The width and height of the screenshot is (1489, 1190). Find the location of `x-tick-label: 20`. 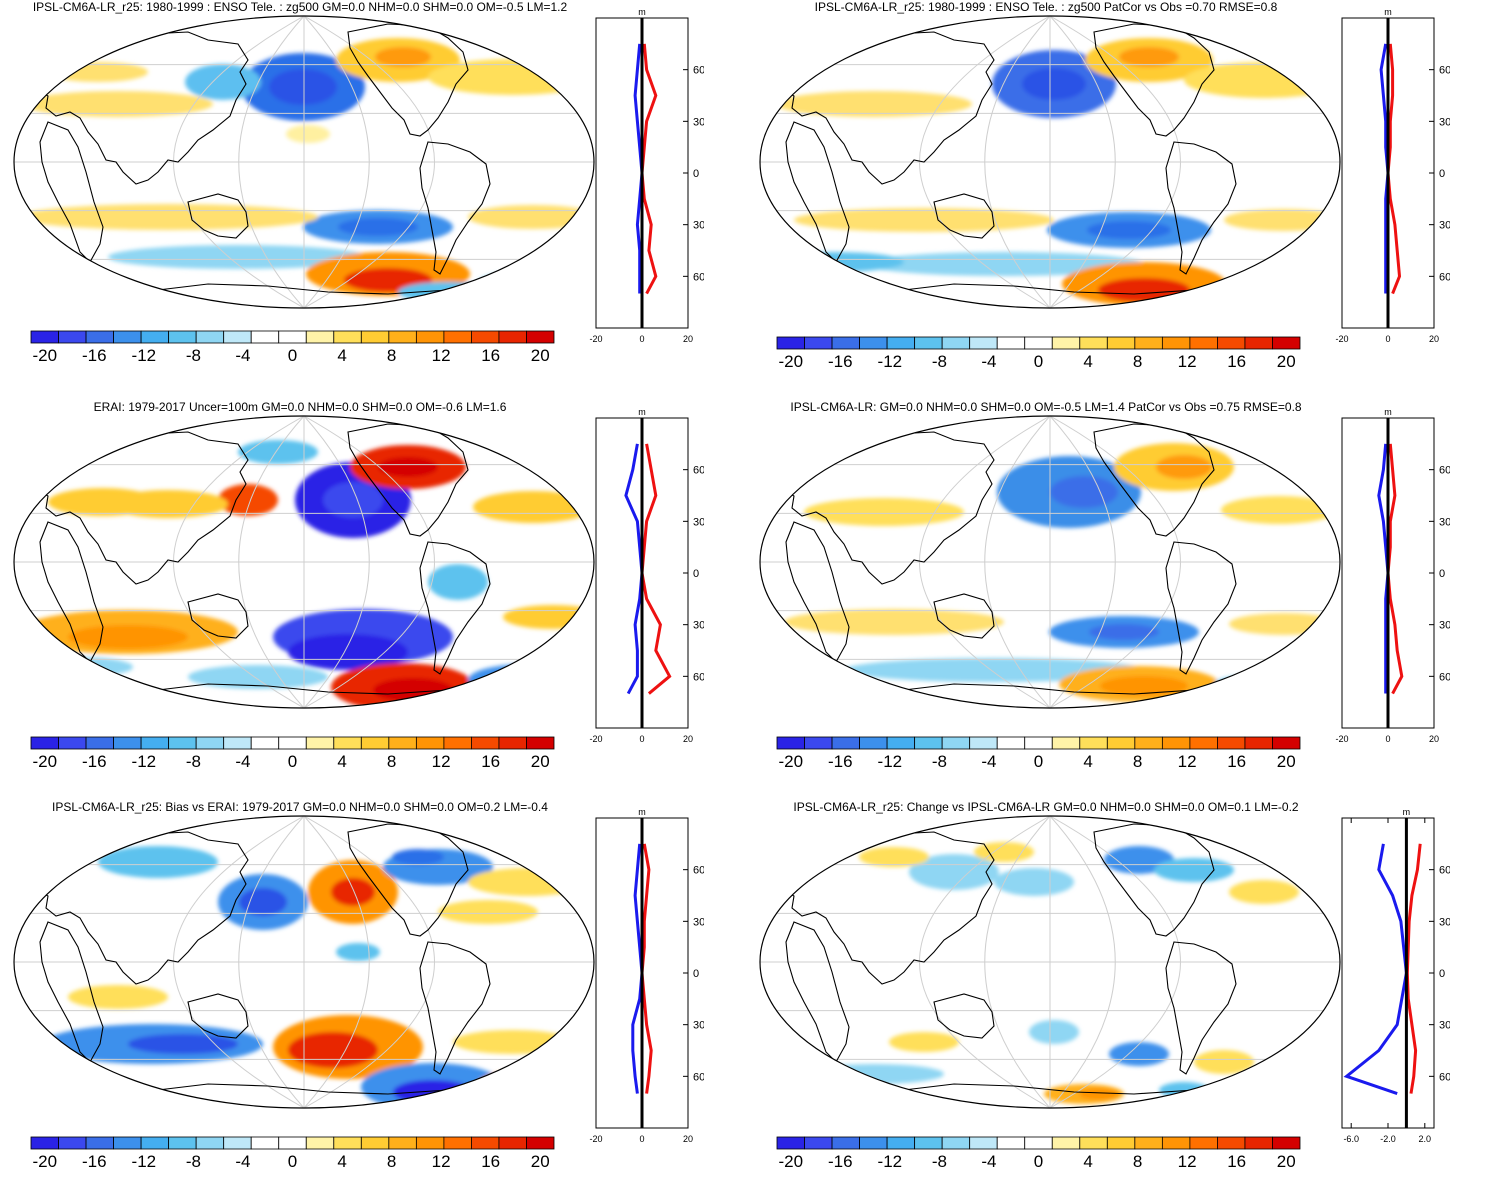

x-tick-label: 20 is located at coordinates (688, 739).